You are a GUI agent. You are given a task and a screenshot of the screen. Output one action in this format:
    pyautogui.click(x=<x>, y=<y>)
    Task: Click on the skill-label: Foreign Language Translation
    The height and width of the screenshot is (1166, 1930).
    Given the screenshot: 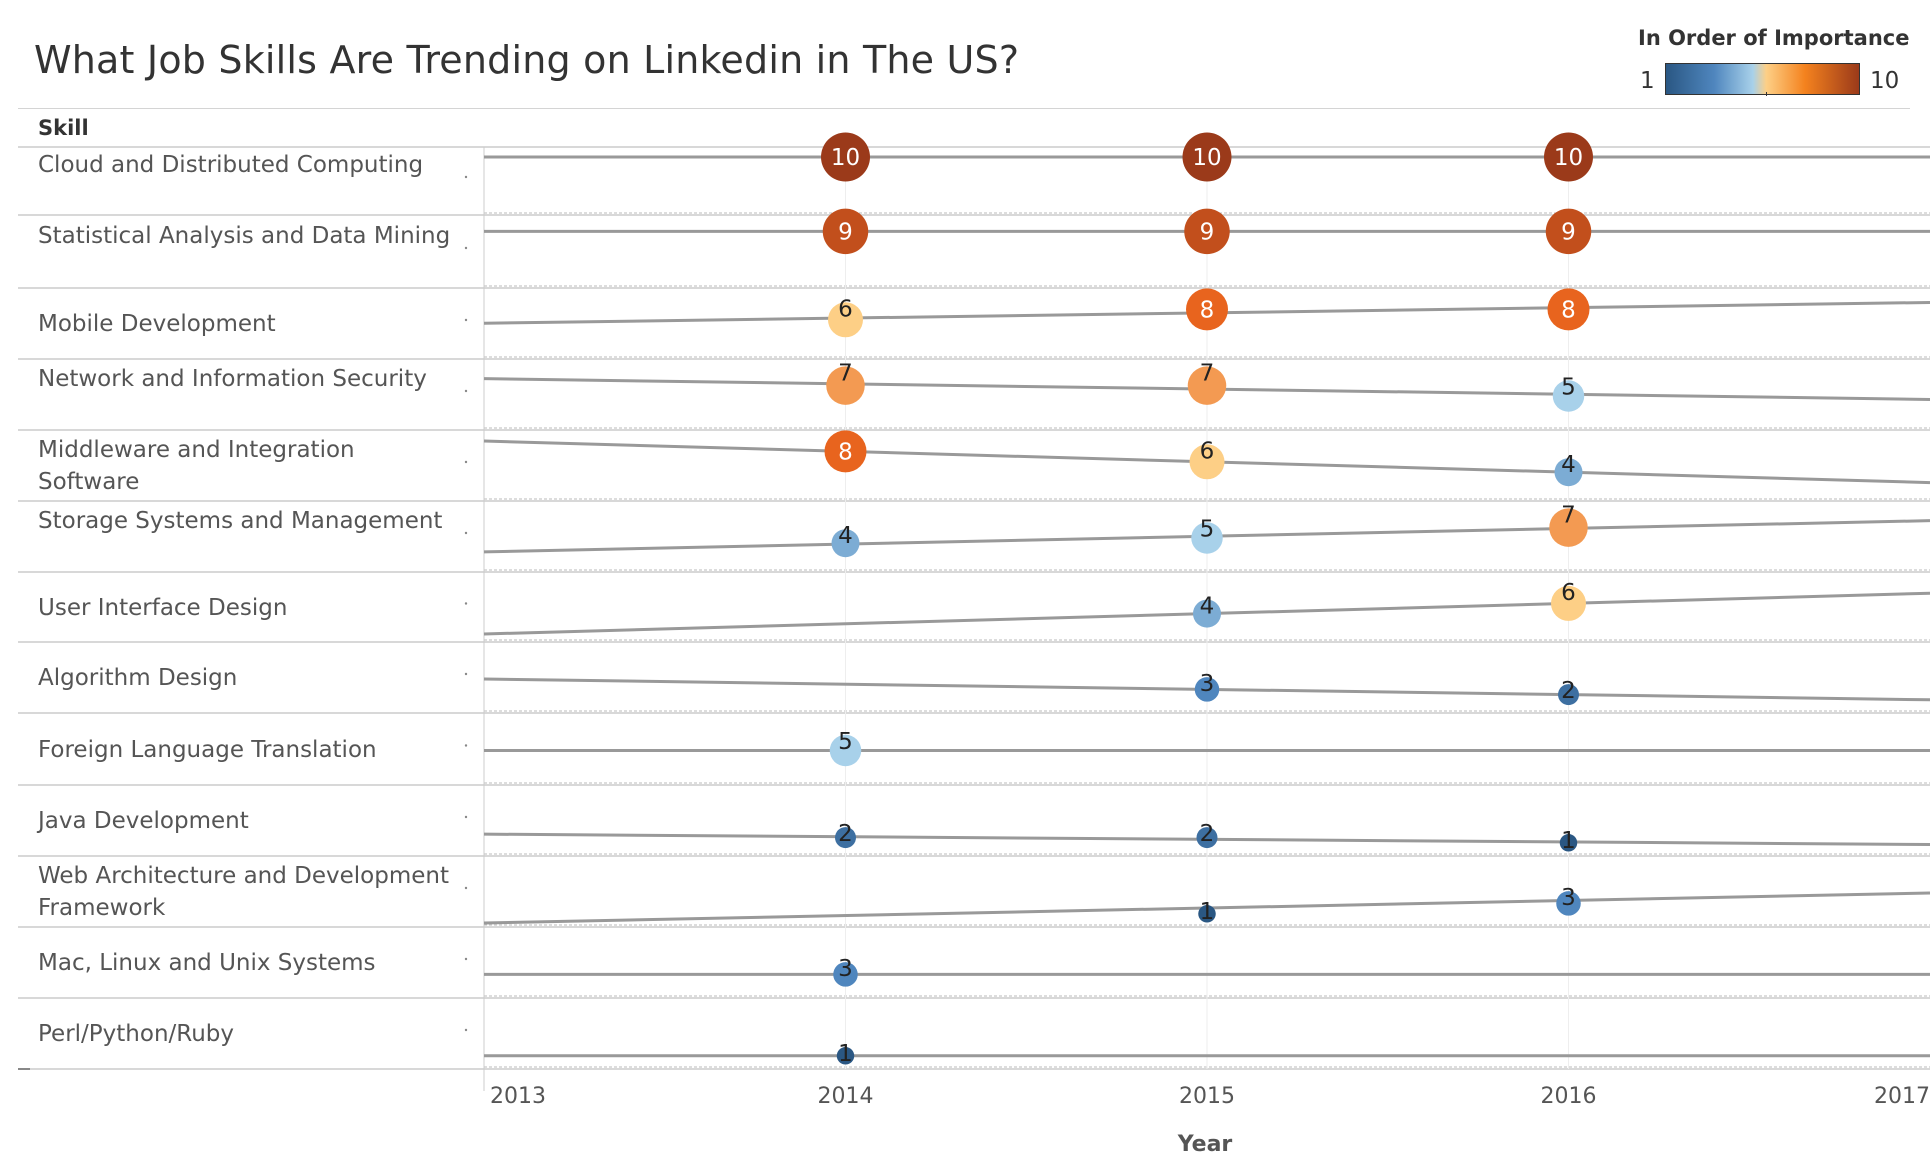 What is the action you would take?
    pyautogui.click(x=207, y=749)
    